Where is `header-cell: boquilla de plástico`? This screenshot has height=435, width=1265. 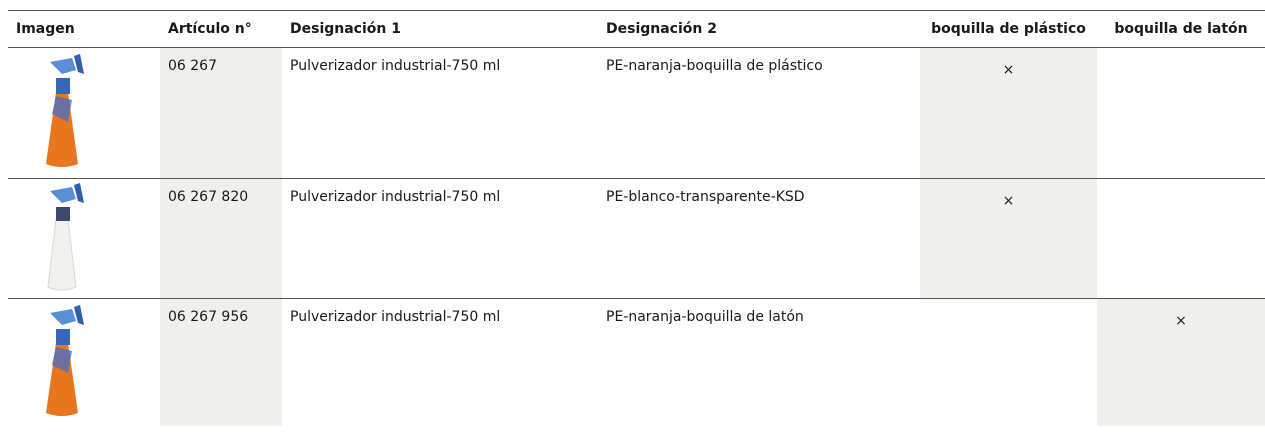 header-cell: boquilla de plástico is located at coordinates (1008, 29).